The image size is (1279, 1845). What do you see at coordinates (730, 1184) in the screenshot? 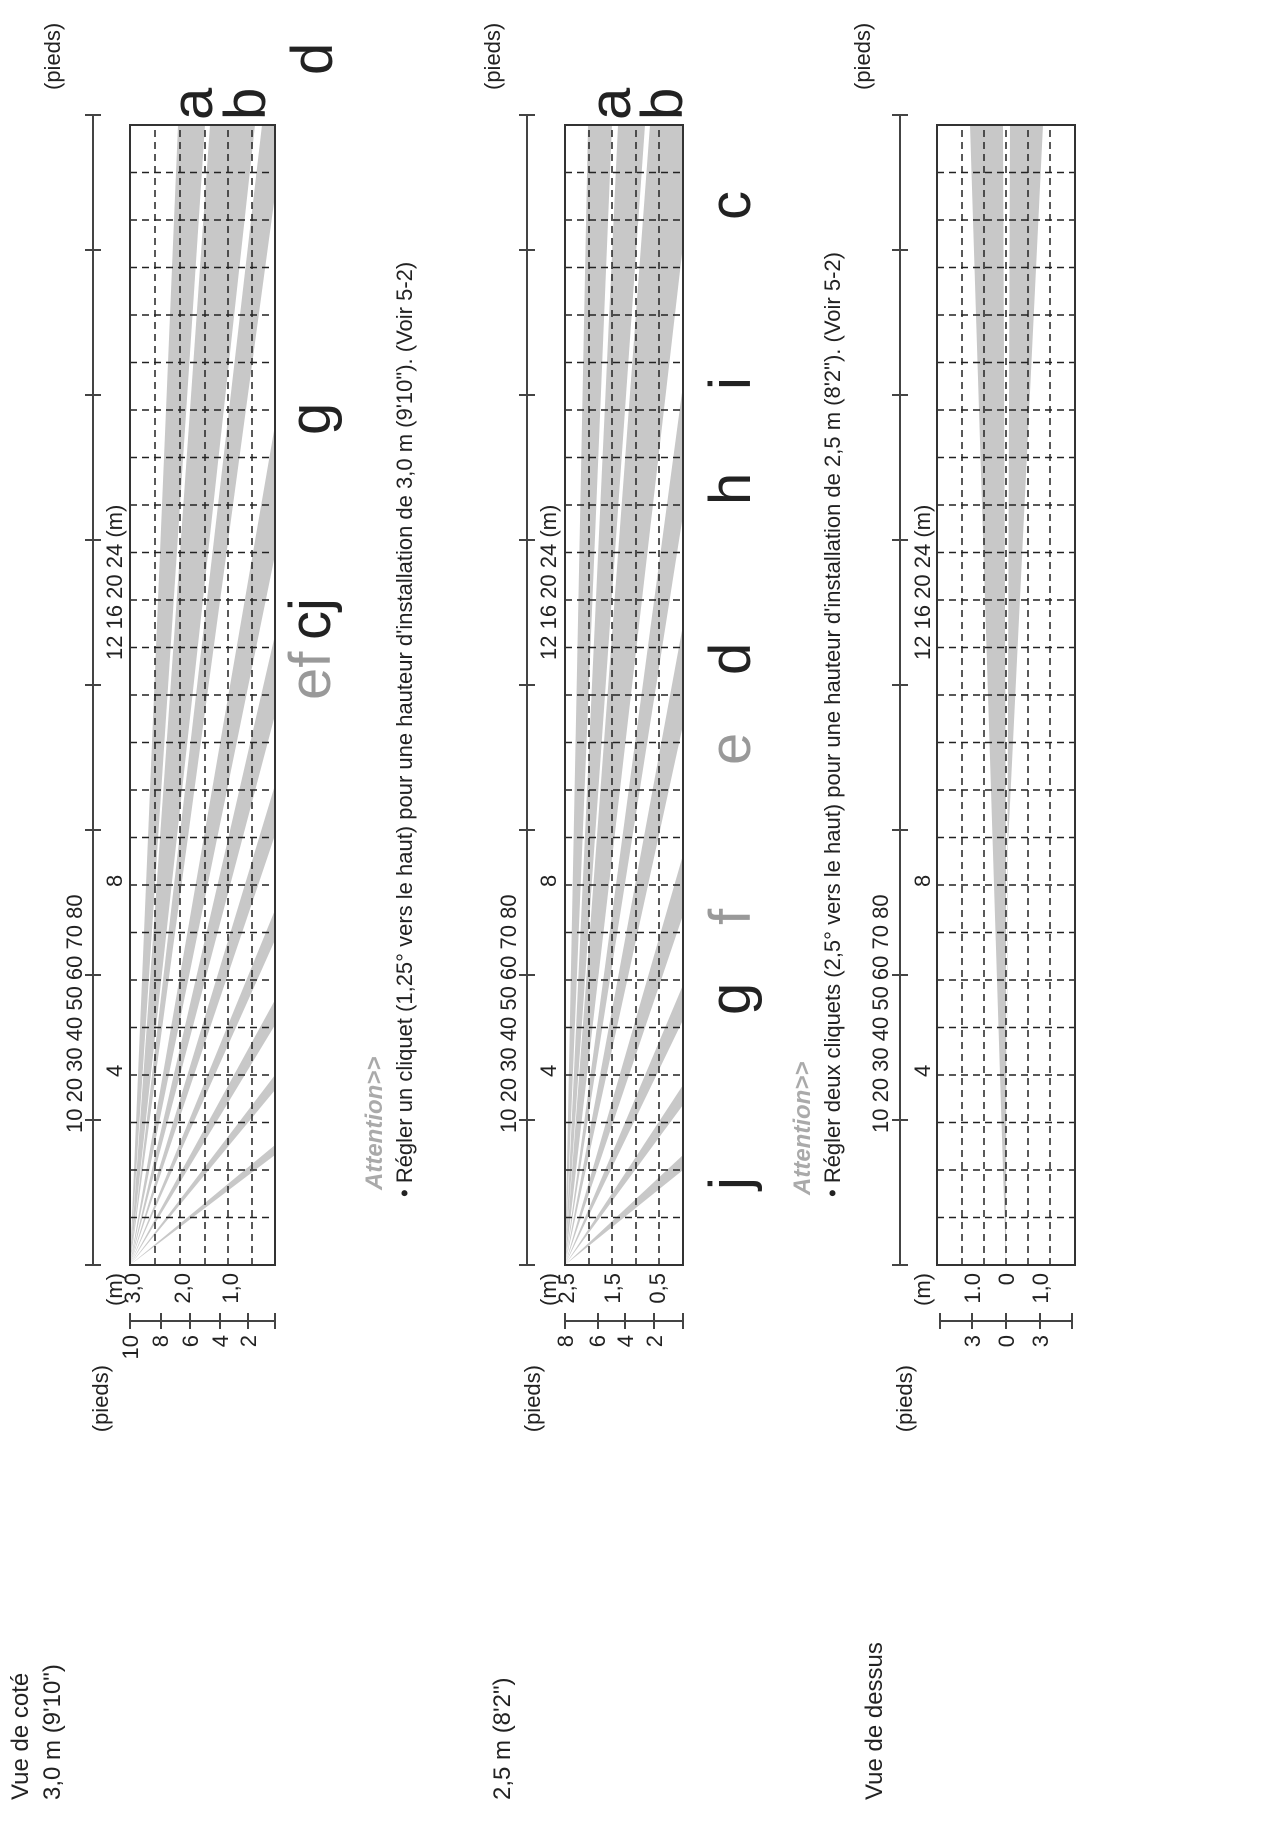
I see `zone-label-j: j` at bounding box center [730, 1184].